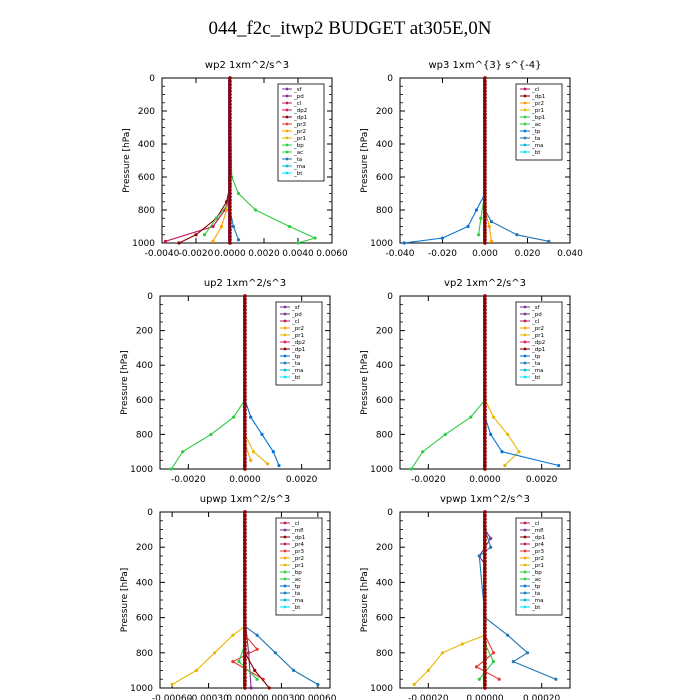 The height and width of the screenshot is (700, 700). What do you see at coordinates (539, 566) in the screenshot?
I see `legend-box` at bounding box center [539, 566].